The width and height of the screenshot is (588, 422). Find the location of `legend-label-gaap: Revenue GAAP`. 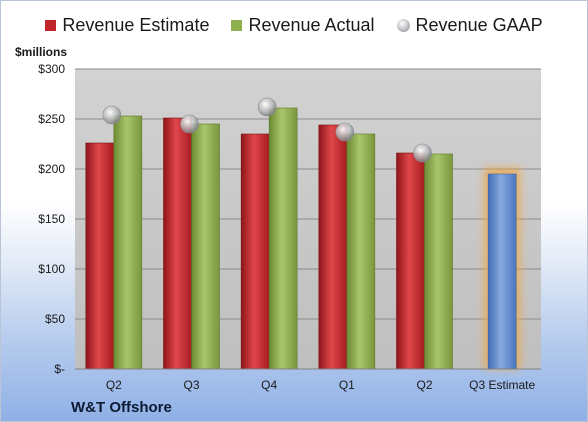

legend-label-gaap: Revenue GAAP is located at coordinates (479, 25).